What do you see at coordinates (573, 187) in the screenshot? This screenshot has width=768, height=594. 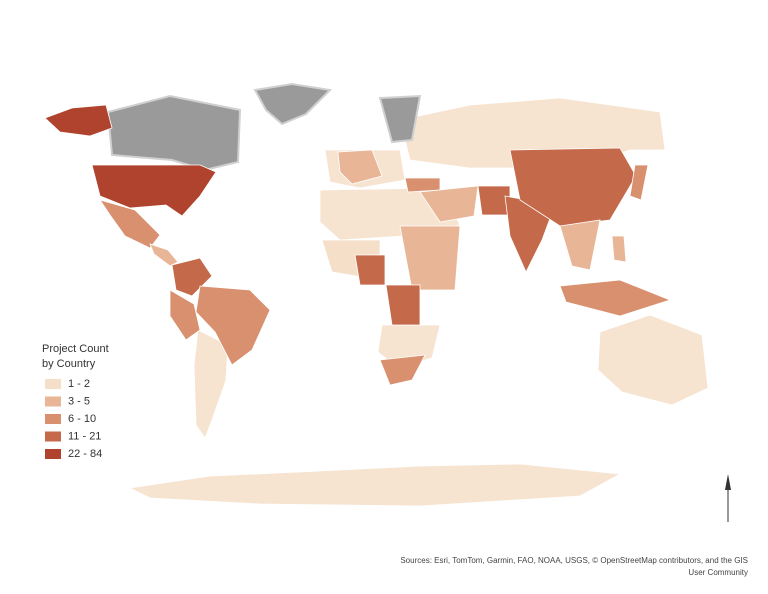 I see `china` at bounding box center [573, 187].